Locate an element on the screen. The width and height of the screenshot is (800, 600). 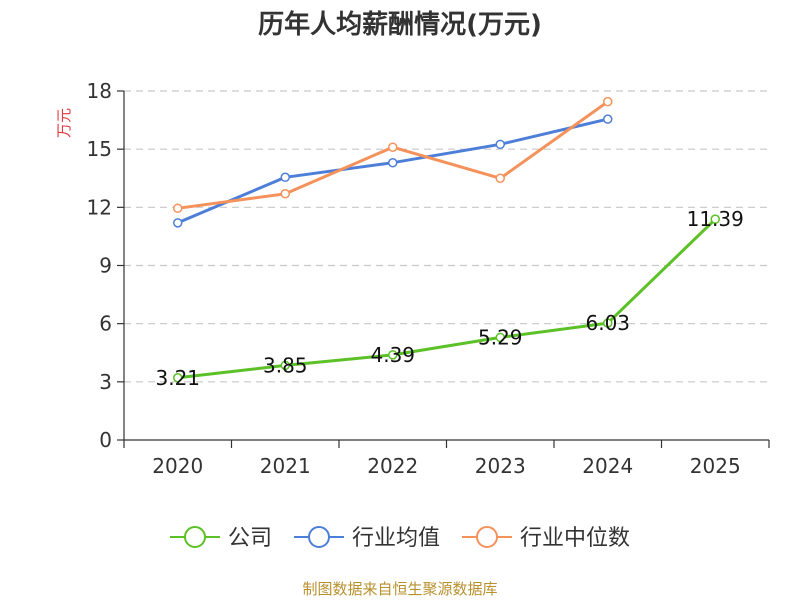
data-label-2020: 3.21 is located at coordinates (177, 378).